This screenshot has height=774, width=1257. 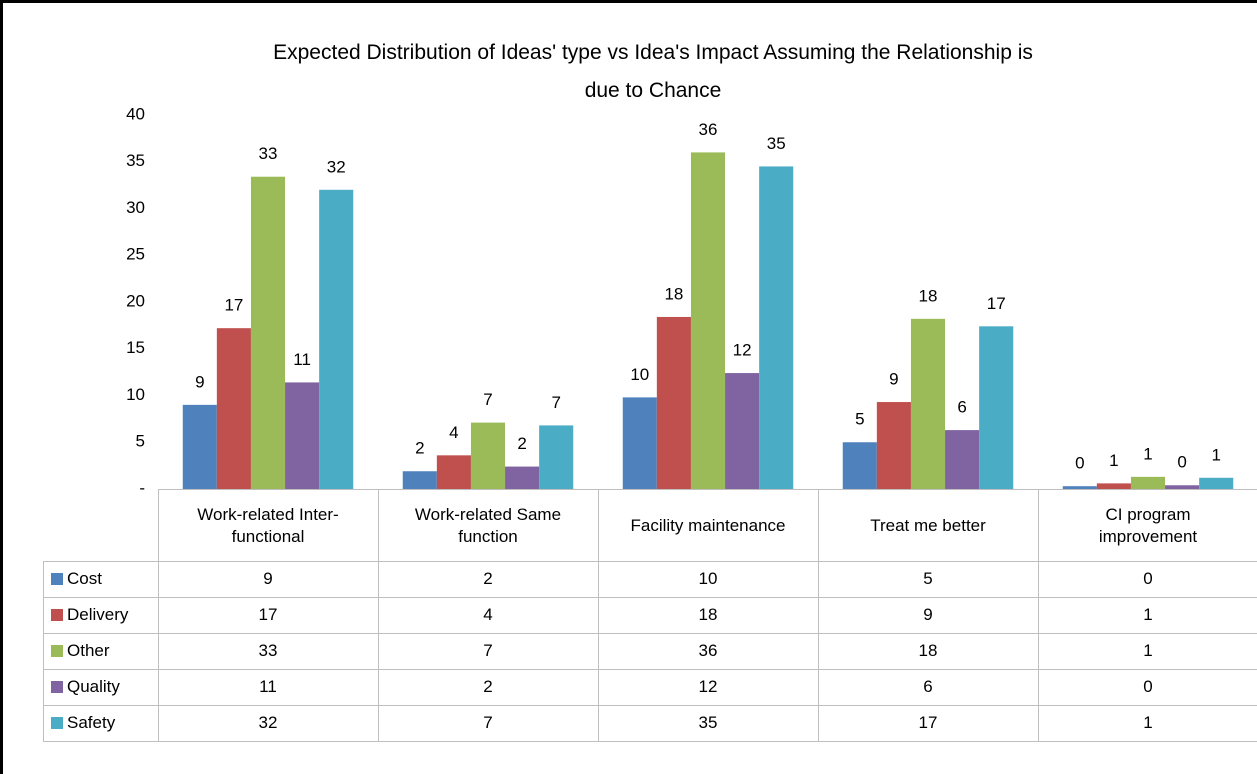 I want to click on category-label: Facility maintenance, so click(x=708, y=526).